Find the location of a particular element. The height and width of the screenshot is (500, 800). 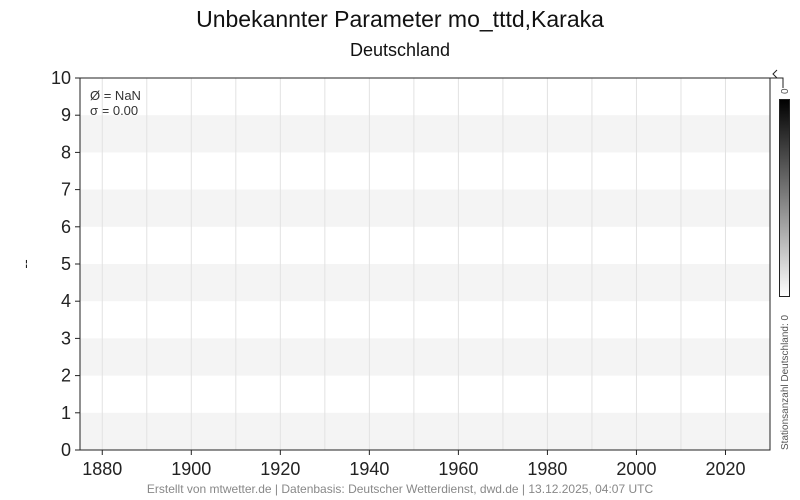

y-tick-label: 7 is located at coordinates (66, 190).